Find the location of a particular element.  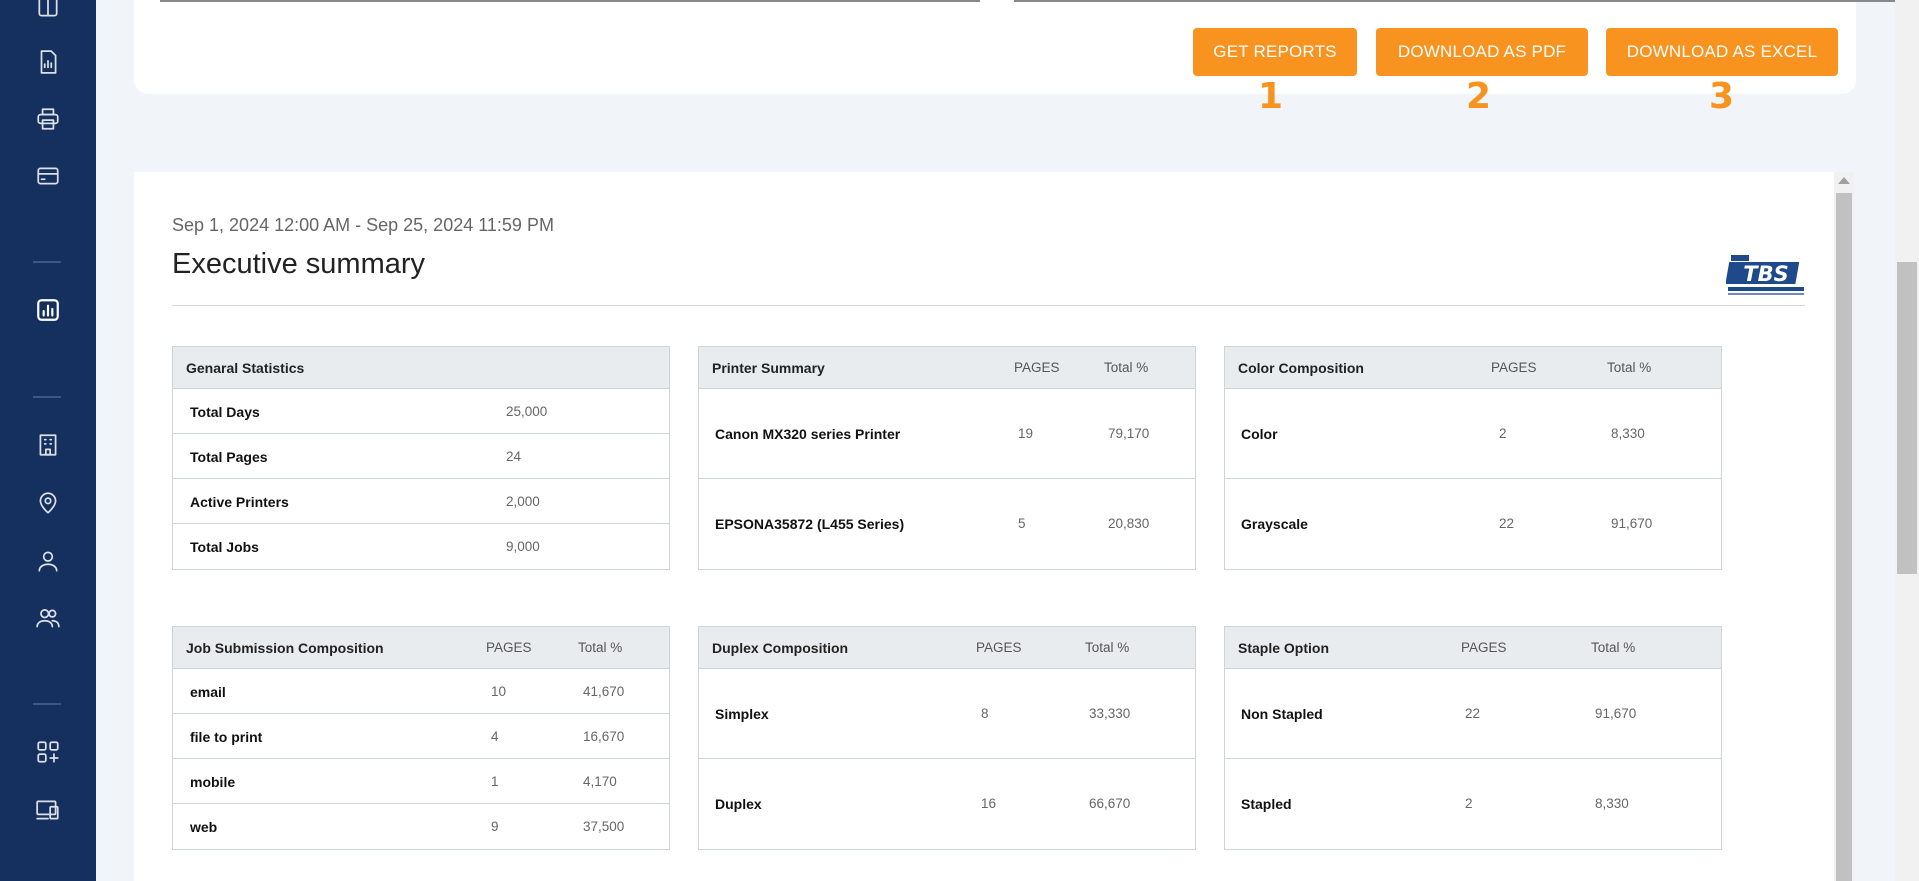

row-label: email is located at coordinates (208, 692).